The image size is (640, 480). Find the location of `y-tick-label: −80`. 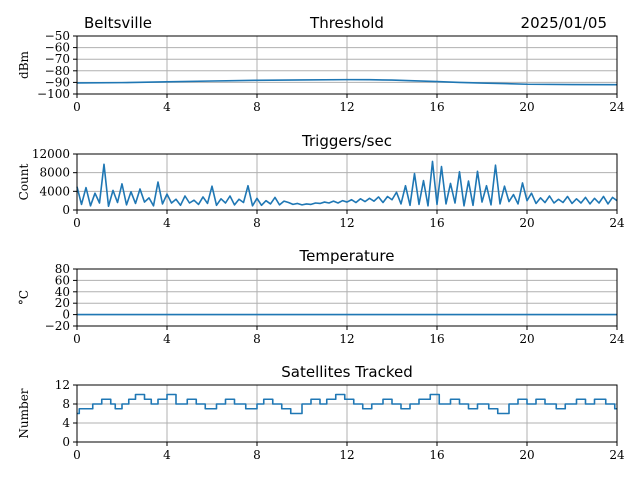

y-tick-label: −80 is located at coordinates (57, 71).